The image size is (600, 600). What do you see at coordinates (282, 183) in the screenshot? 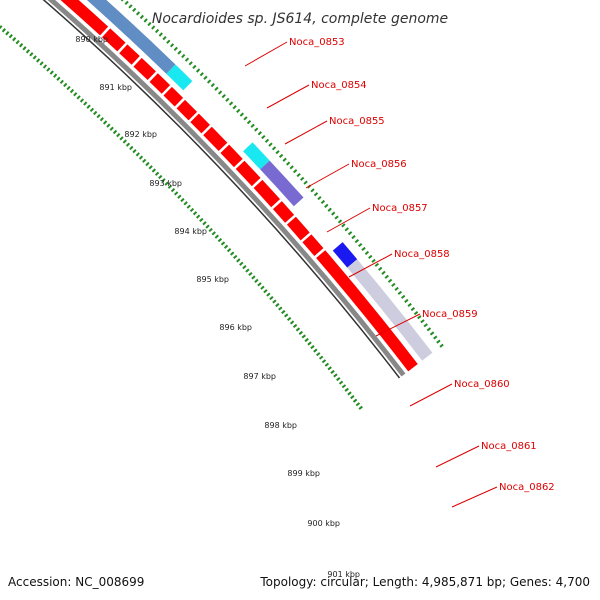
I see `feature-block` at bounding box center [282, 183].